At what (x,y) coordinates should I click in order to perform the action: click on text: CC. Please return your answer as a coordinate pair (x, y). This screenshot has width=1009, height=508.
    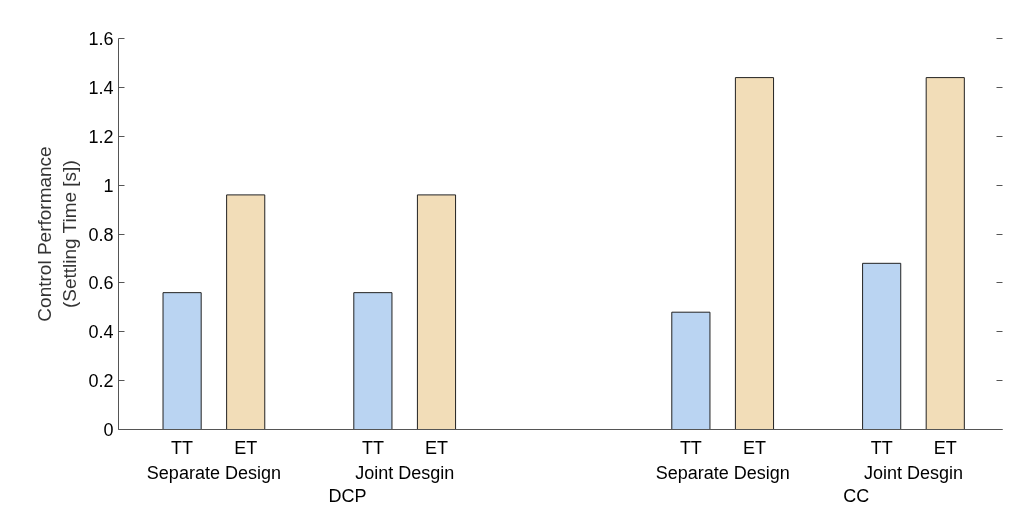
    Looking at the image, I should click on (856, 495).